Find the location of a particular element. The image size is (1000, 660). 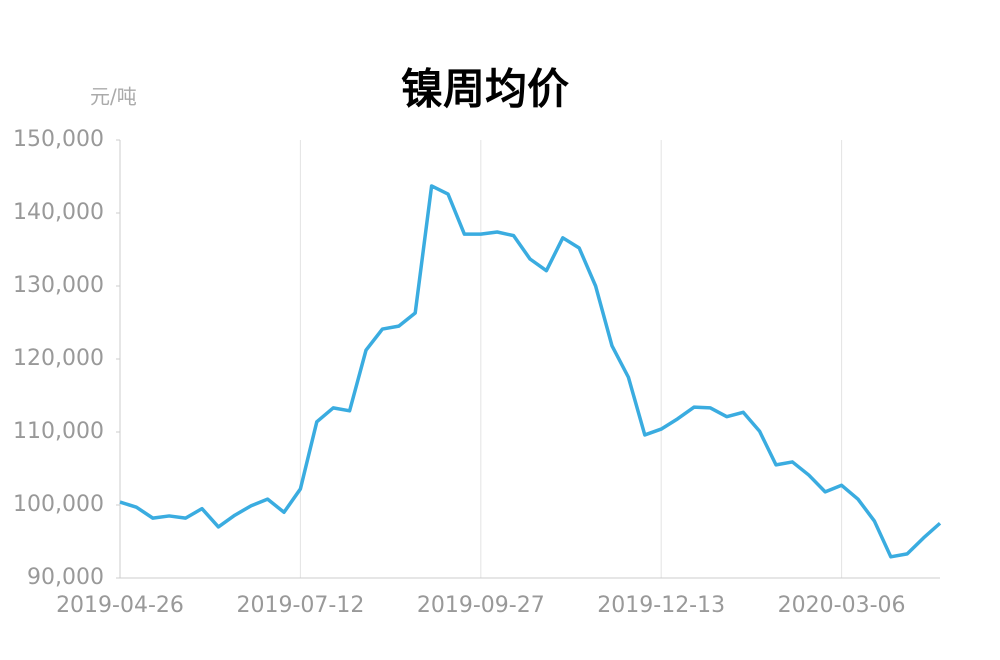

y-tick-label: 130,000 is located at coordinates (58, 285).